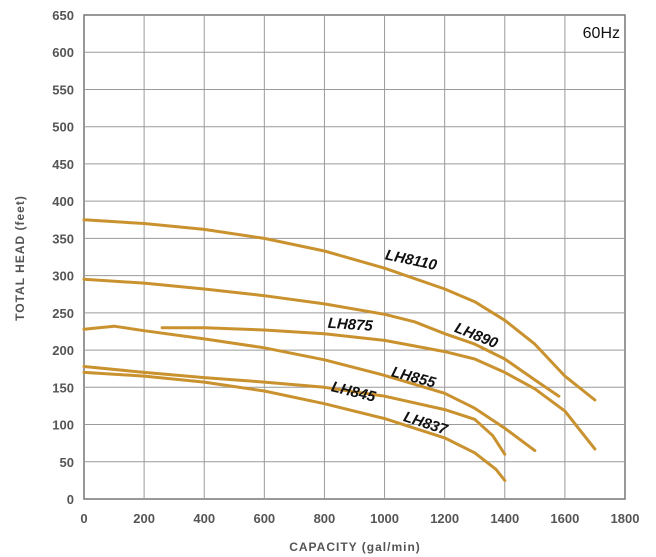  Describe the element at coordinates (264, 518) in the screenshot. I see `x-tick-label: 600` at that location.